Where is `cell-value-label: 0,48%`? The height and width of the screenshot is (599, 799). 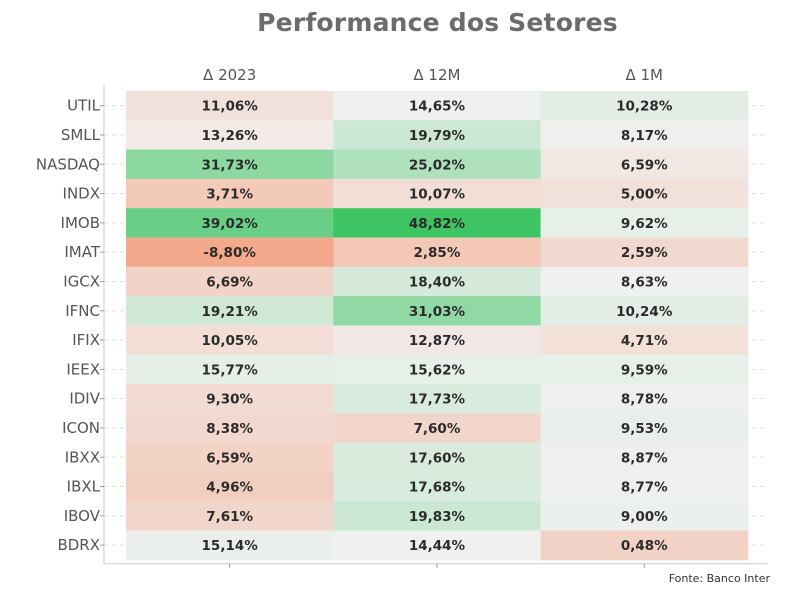
cell-value-label: 0,48% is located at coordinates (644, 546).